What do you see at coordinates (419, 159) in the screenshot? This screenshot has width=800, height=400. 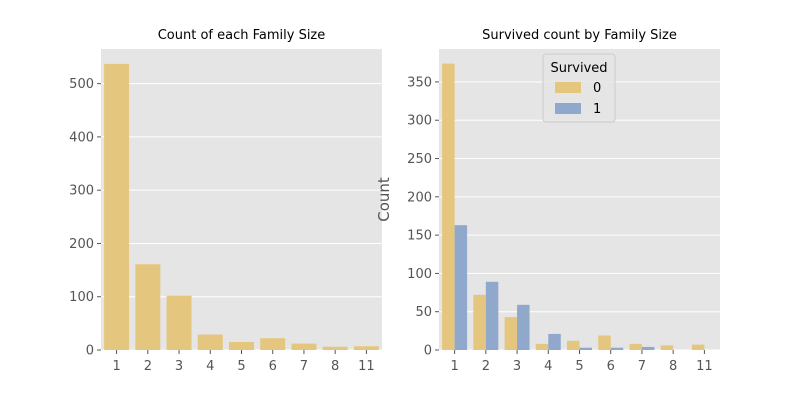 I see `y-tick-label: 250` at bounding box center [419, 159].